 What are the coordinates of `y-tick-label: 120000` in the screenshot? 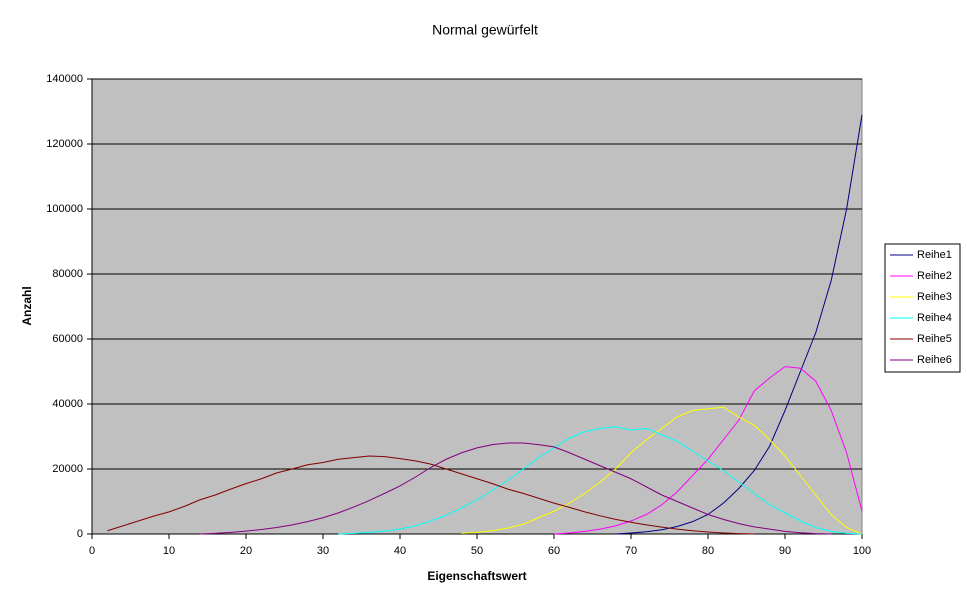 It's located at (64, 144).